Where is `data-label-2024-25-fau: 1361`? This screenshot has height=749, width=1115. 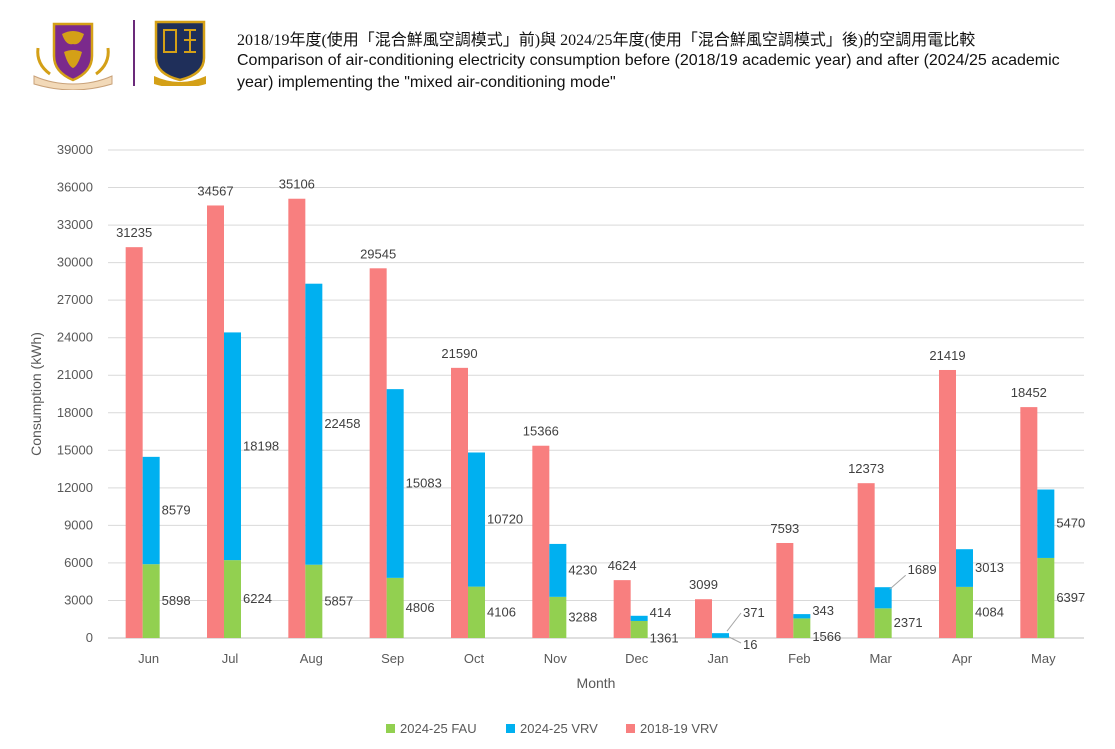 data-label-2024-25-fau: 1361 is located at coordinates (664, 637).